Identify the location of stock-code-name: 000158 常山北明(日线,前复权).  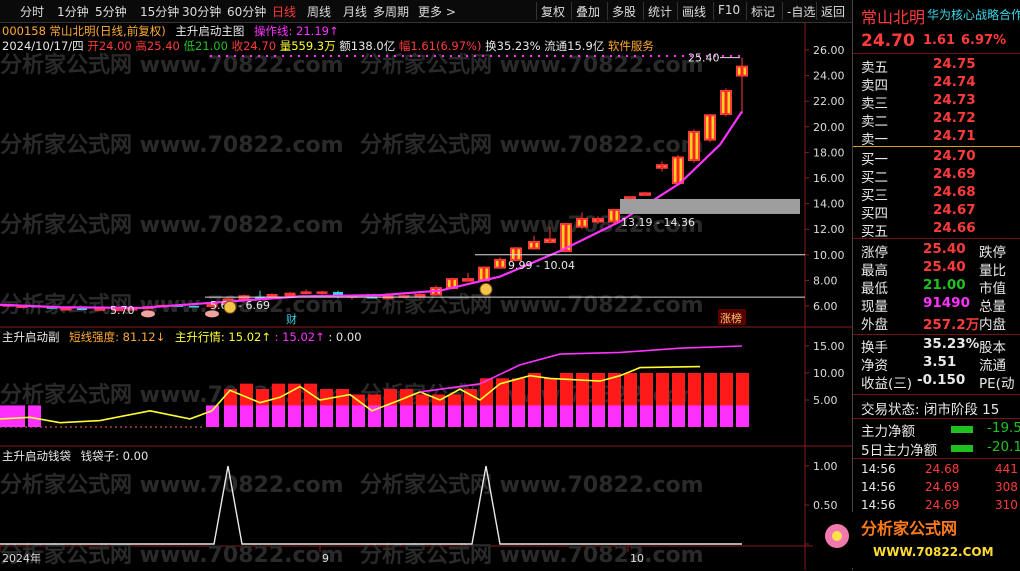
(84, 31).